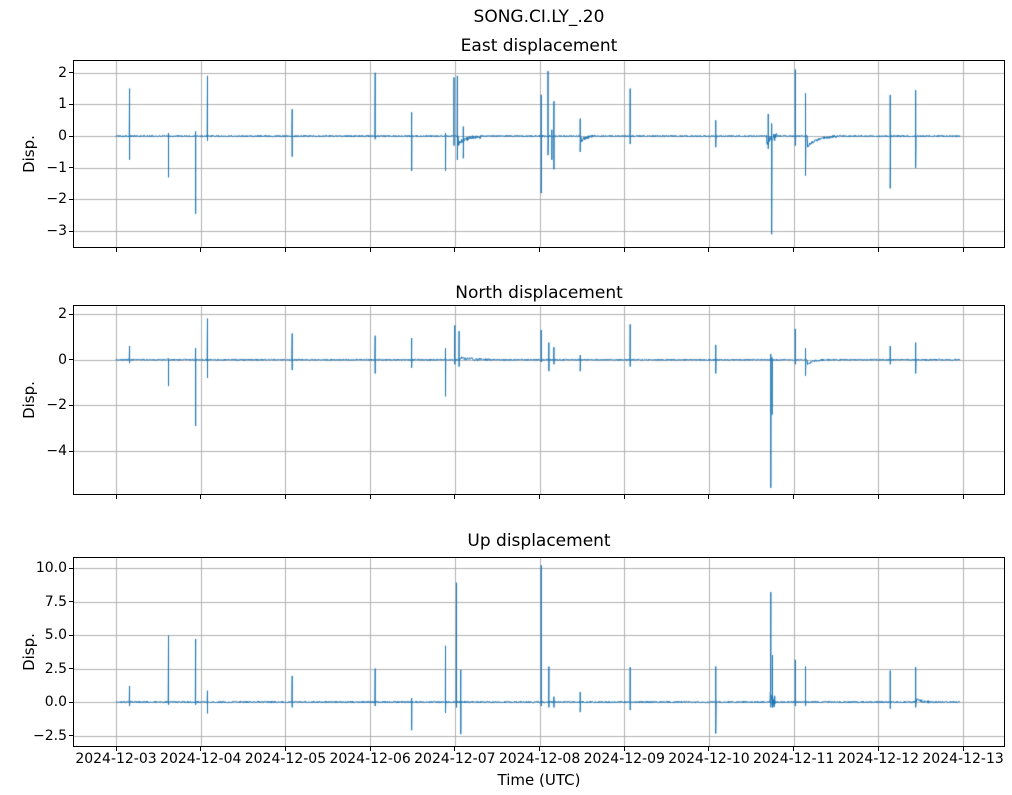  What do you see at coordinates (709, 759) in the screenshot?
I see `x-tick-label: 2024-12-10` at bounding box center [709, 759].